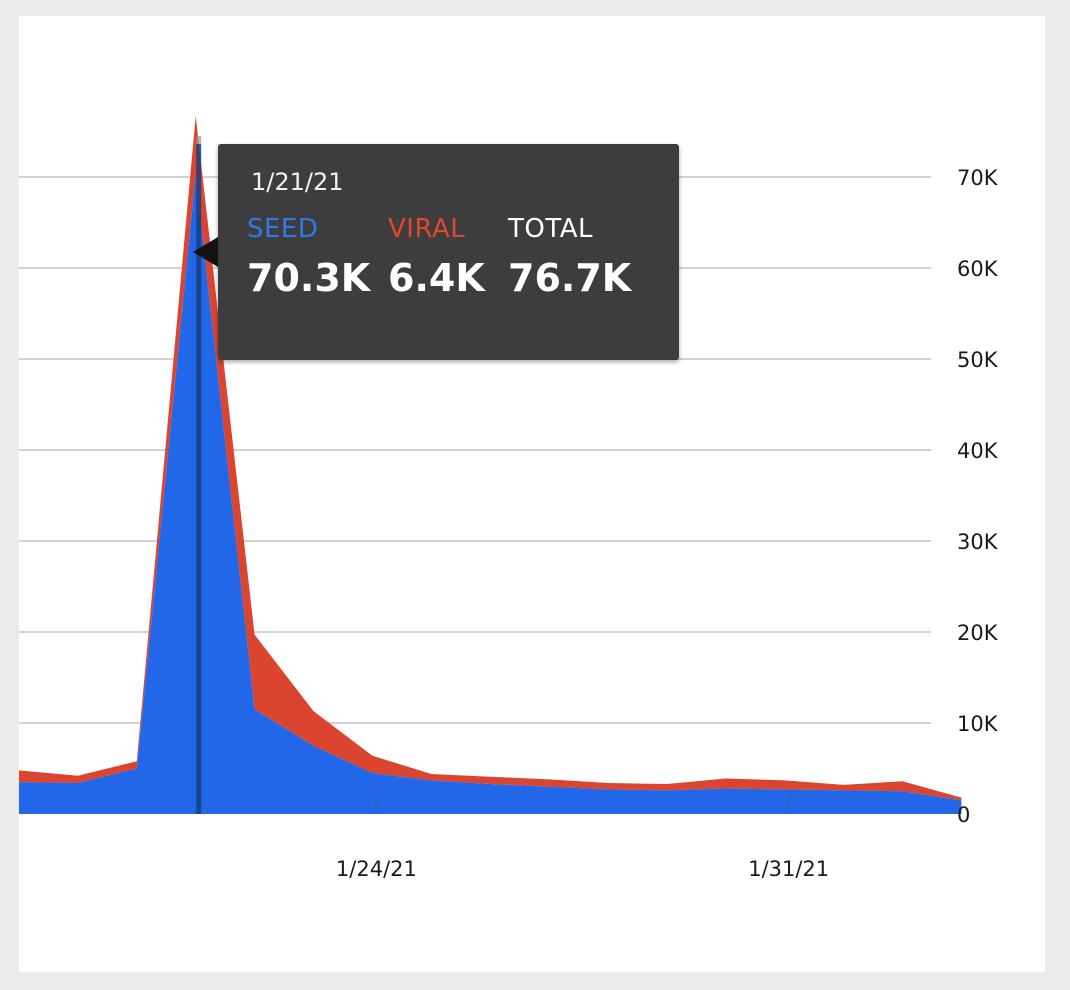 The height and width of the screenshot is (990, 1070). Describe the element at coordinates (436, 278) in the screenshot. I see `tooltip-viral-value: 6.4K` at that location.